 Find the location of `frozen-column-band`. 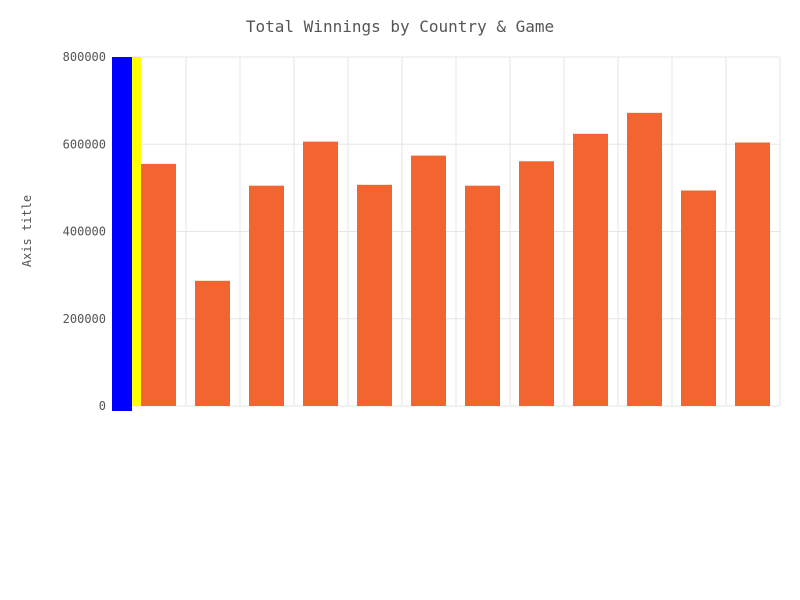

frozen-column-band is located at coordinates (126, 234).